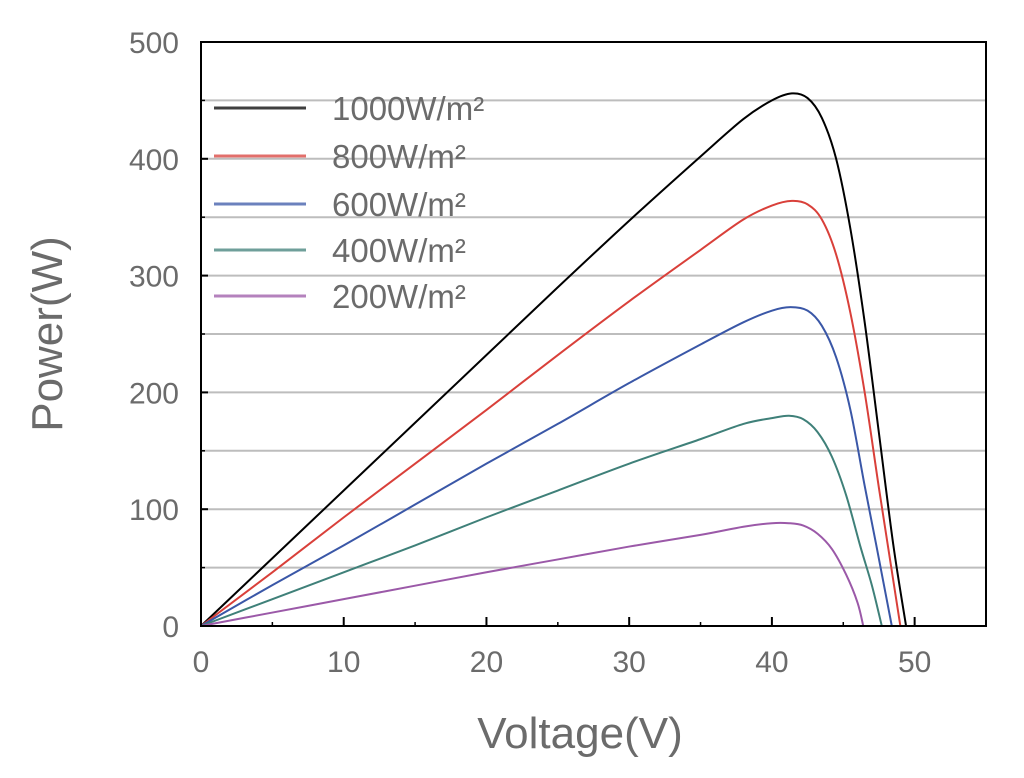 The image size is (1024, 778). Describe the element at coordinates (562, 648) in the screenshot. I see `x-ticks: 0 10 20 30 40 50` at that location.